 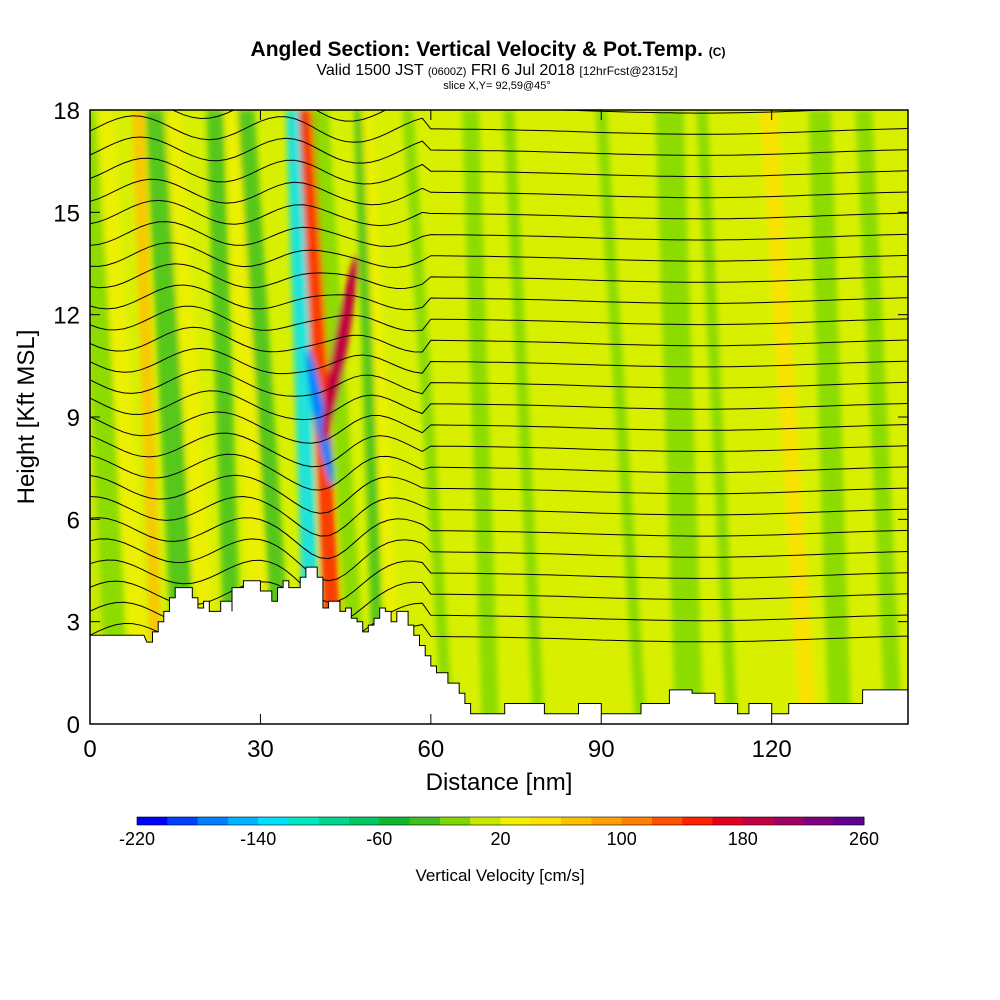 I want to click on terrain, so click(x=499, y=645).